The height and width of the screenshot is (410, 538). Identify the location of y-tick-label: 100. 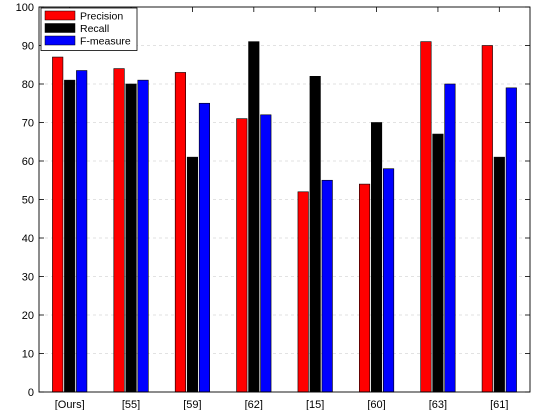
(25, 8).